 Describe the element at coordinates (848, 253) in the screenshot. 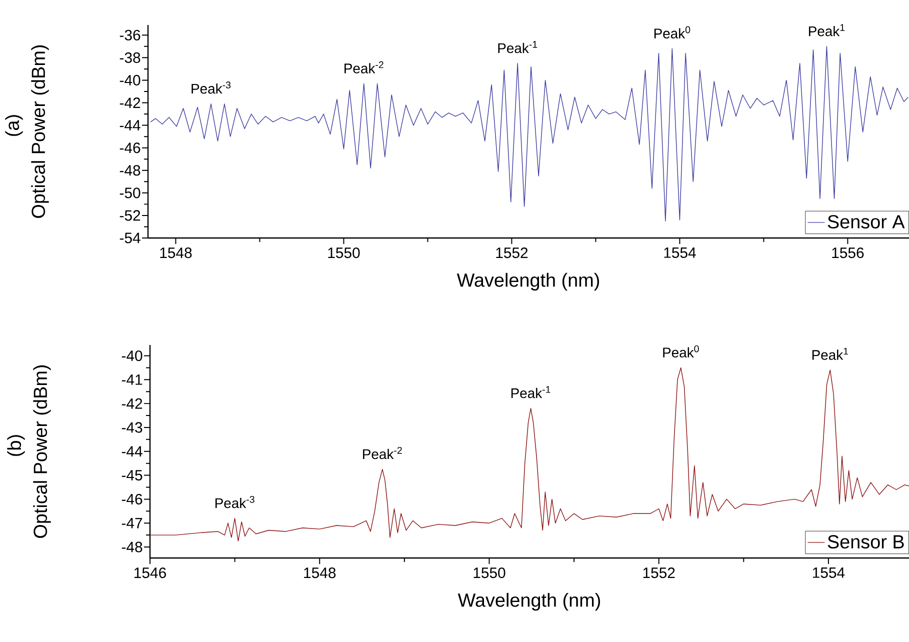

I see `x-tick-label: 1556` at that location.